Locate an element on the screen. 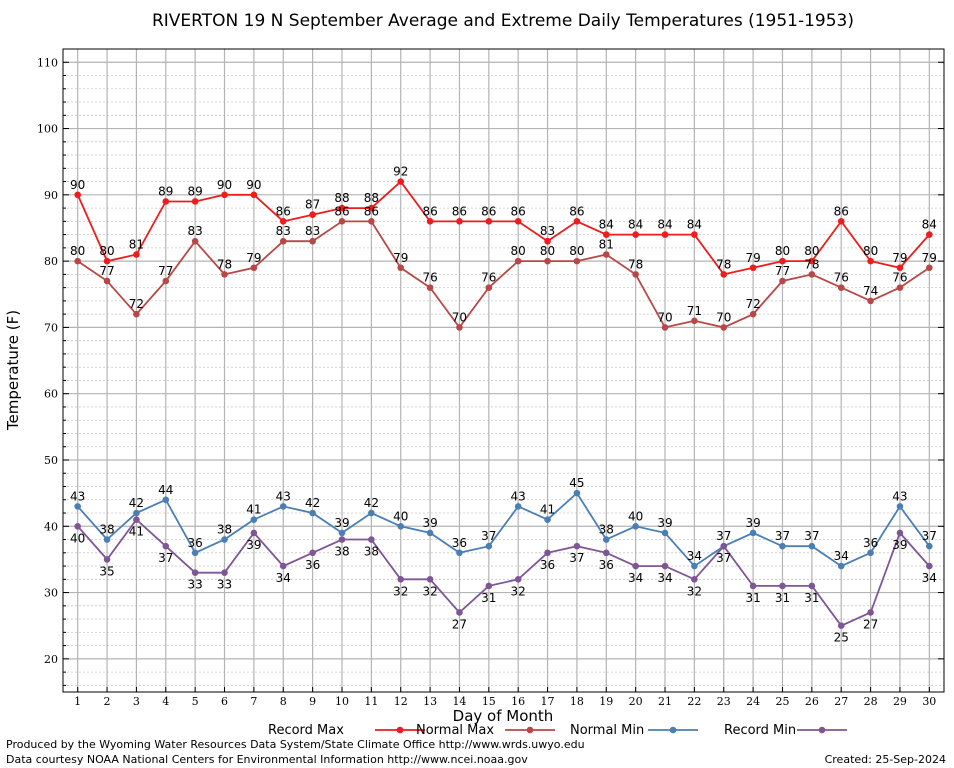 This screenshot has width=954, height=768. data-label-normal-min: 40 is located at coordinates (400, 516).